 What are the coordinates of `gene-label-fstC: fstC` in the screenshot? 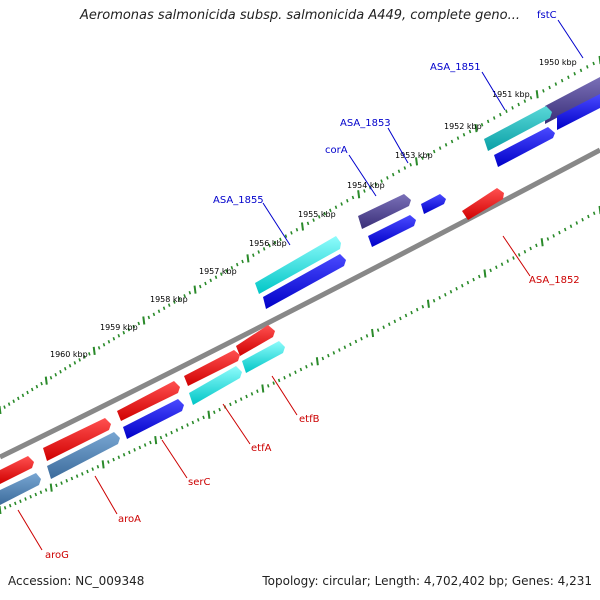 It's located at (547, 15).